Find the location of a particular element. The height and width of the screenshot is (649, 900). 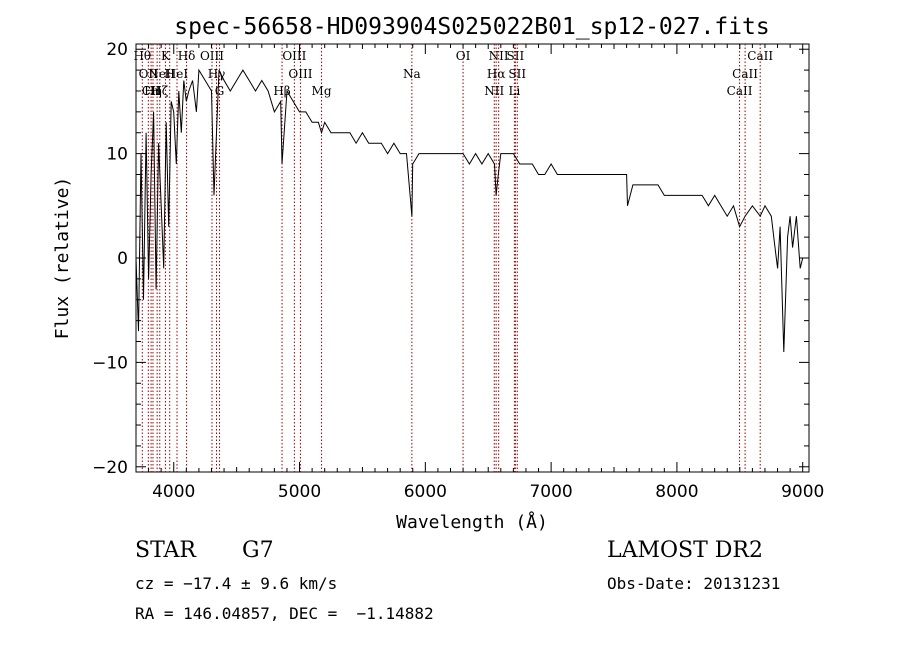

spectral-line-label-8: HeI is located at coordinates (177, 74).